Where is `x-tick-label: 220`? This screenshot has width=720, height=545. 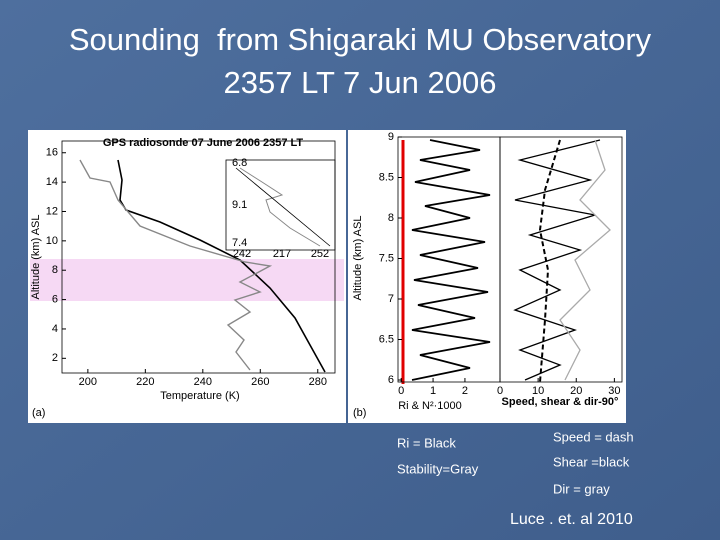 x-tick-label: 220 is located at coordinates (145, 382).